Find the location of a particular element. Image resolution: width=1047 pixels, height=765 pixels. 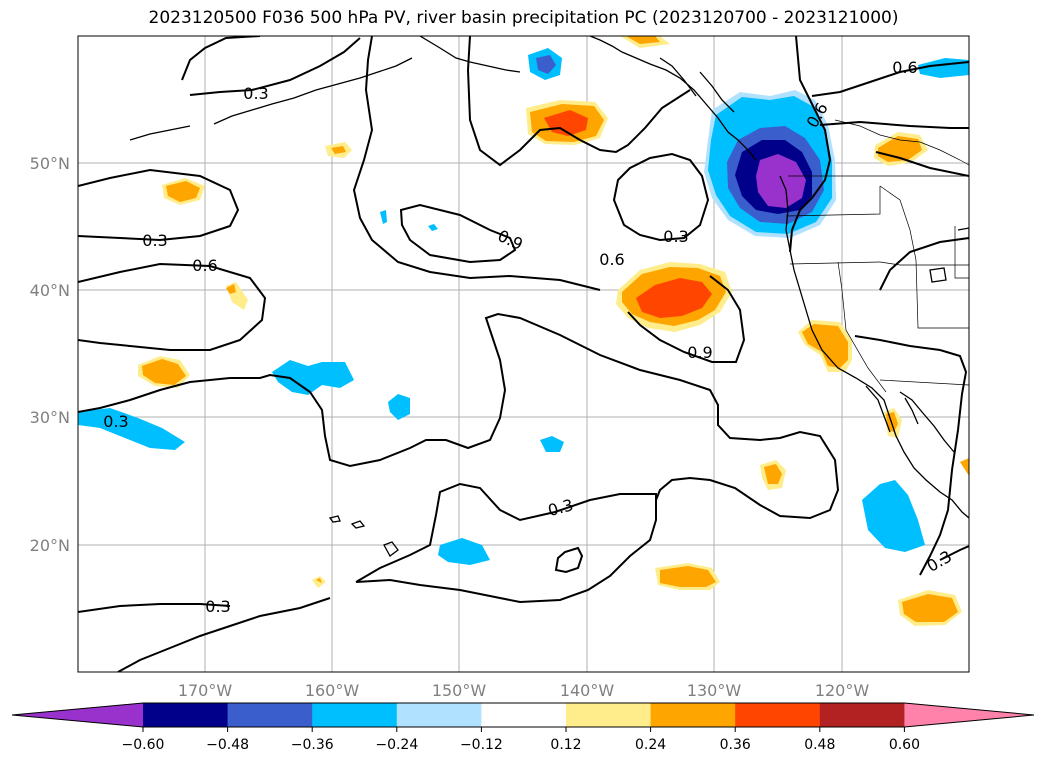

lon-label: 160°W is located at coordinates (332, 690).